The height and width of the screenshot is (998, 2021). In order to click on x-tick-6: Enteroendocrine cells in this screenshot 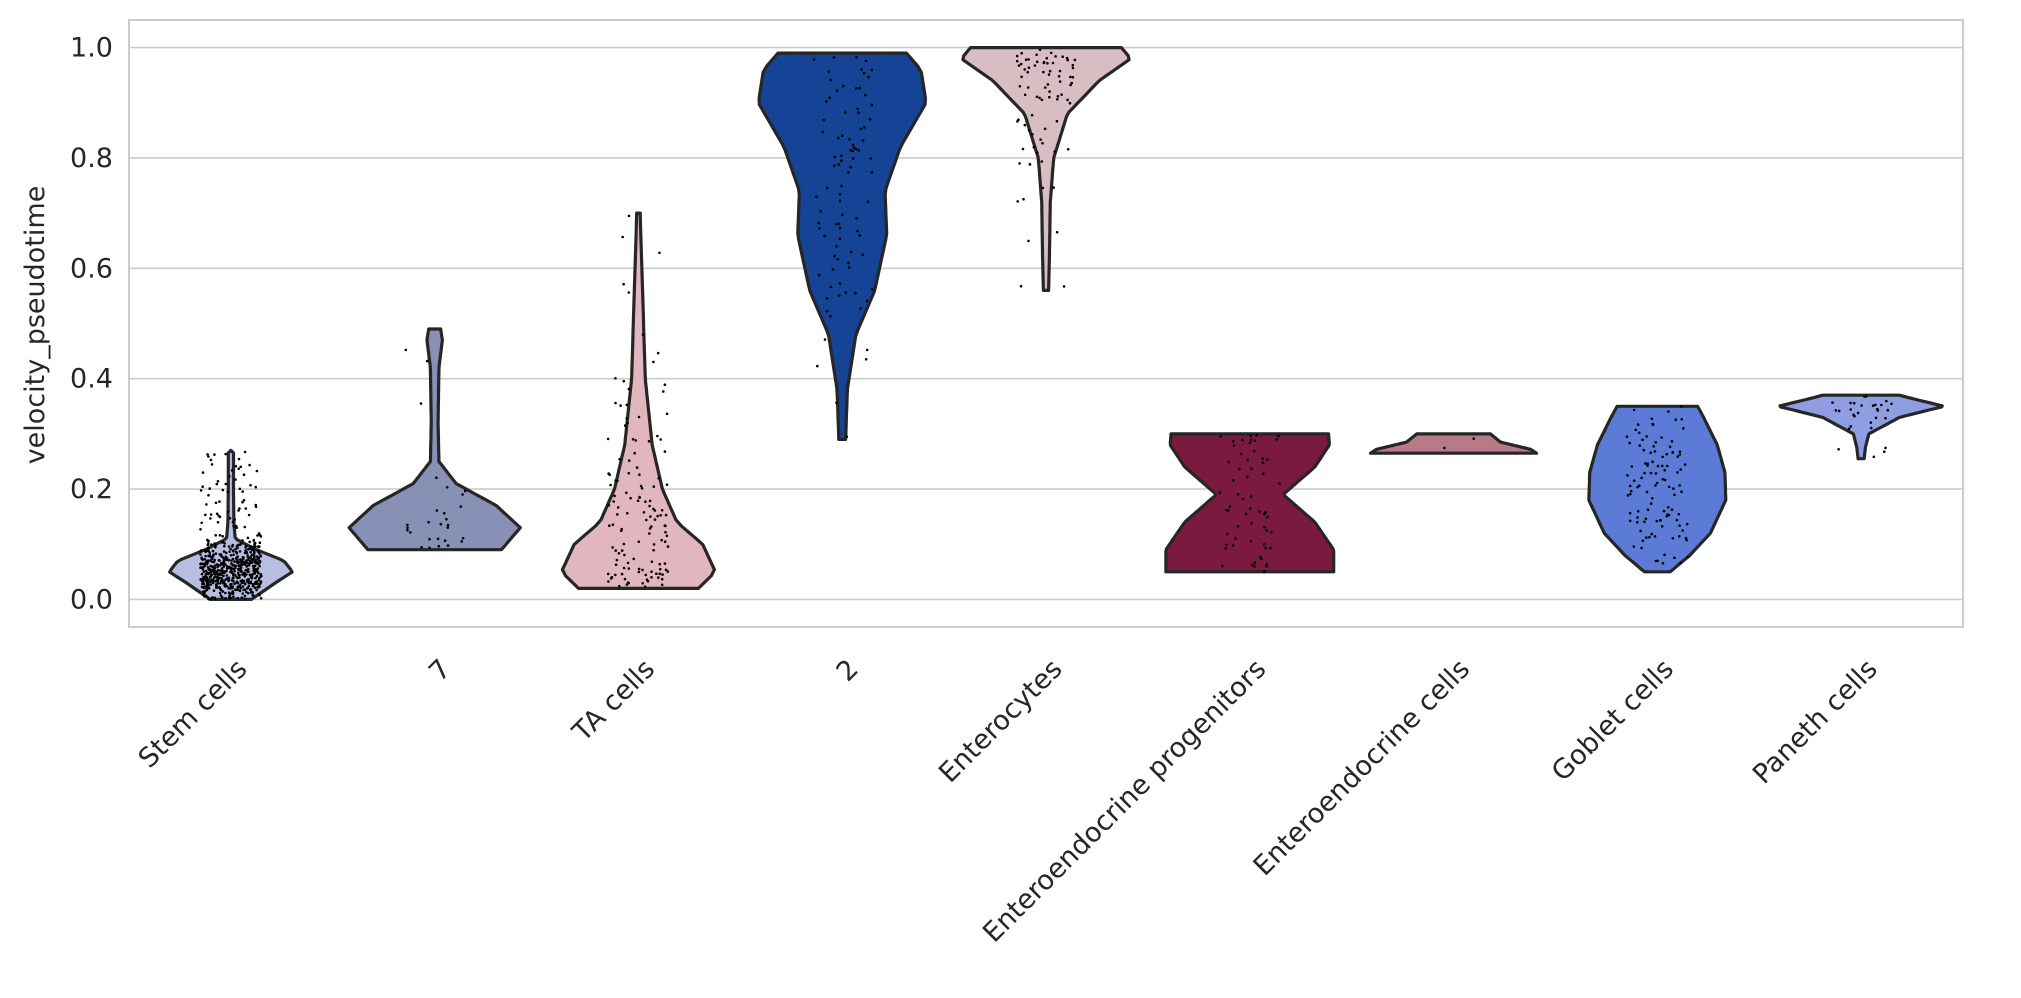, I will do `click(1362, 768)`.